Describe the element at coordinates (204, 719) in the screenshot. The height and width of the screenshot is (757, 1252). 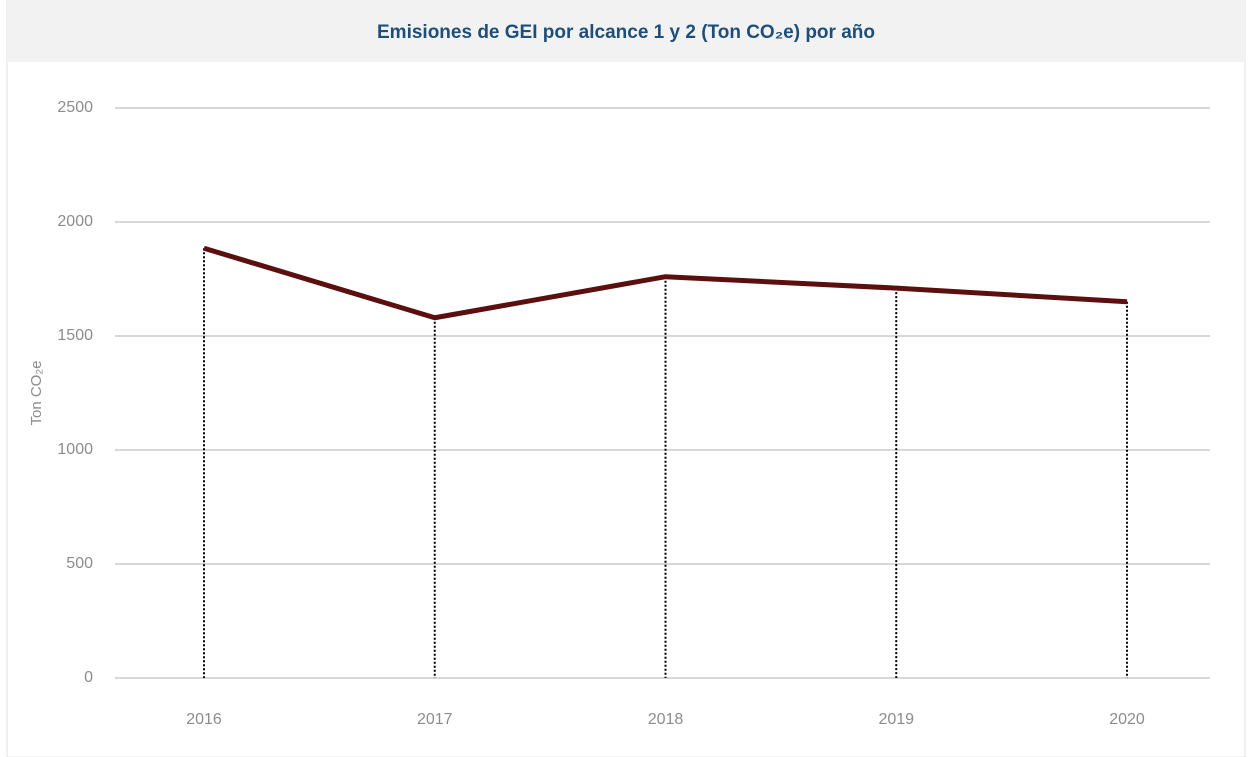
I see `x-tick-label: 2016` at that location.